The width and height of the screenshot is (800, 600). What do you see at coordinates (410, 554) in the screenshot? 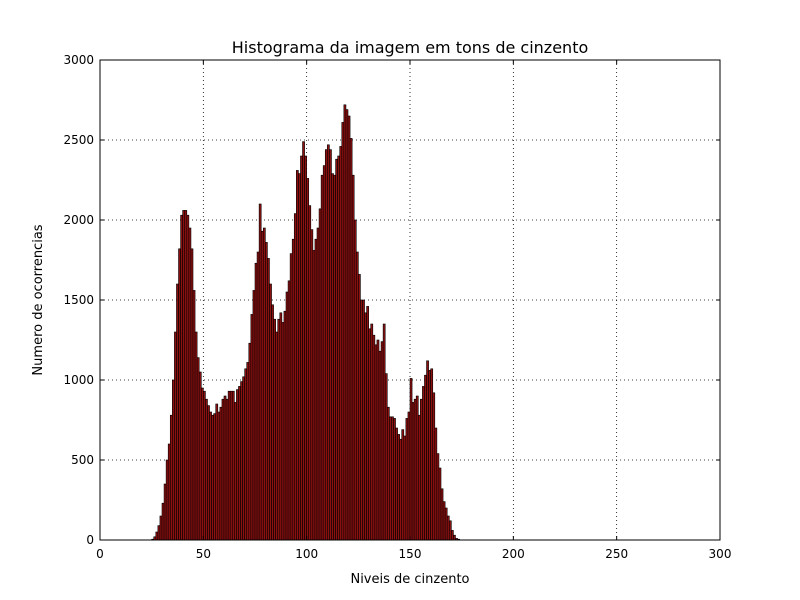
I see `x-tick-label: 150` at bounding box center [410, 554].